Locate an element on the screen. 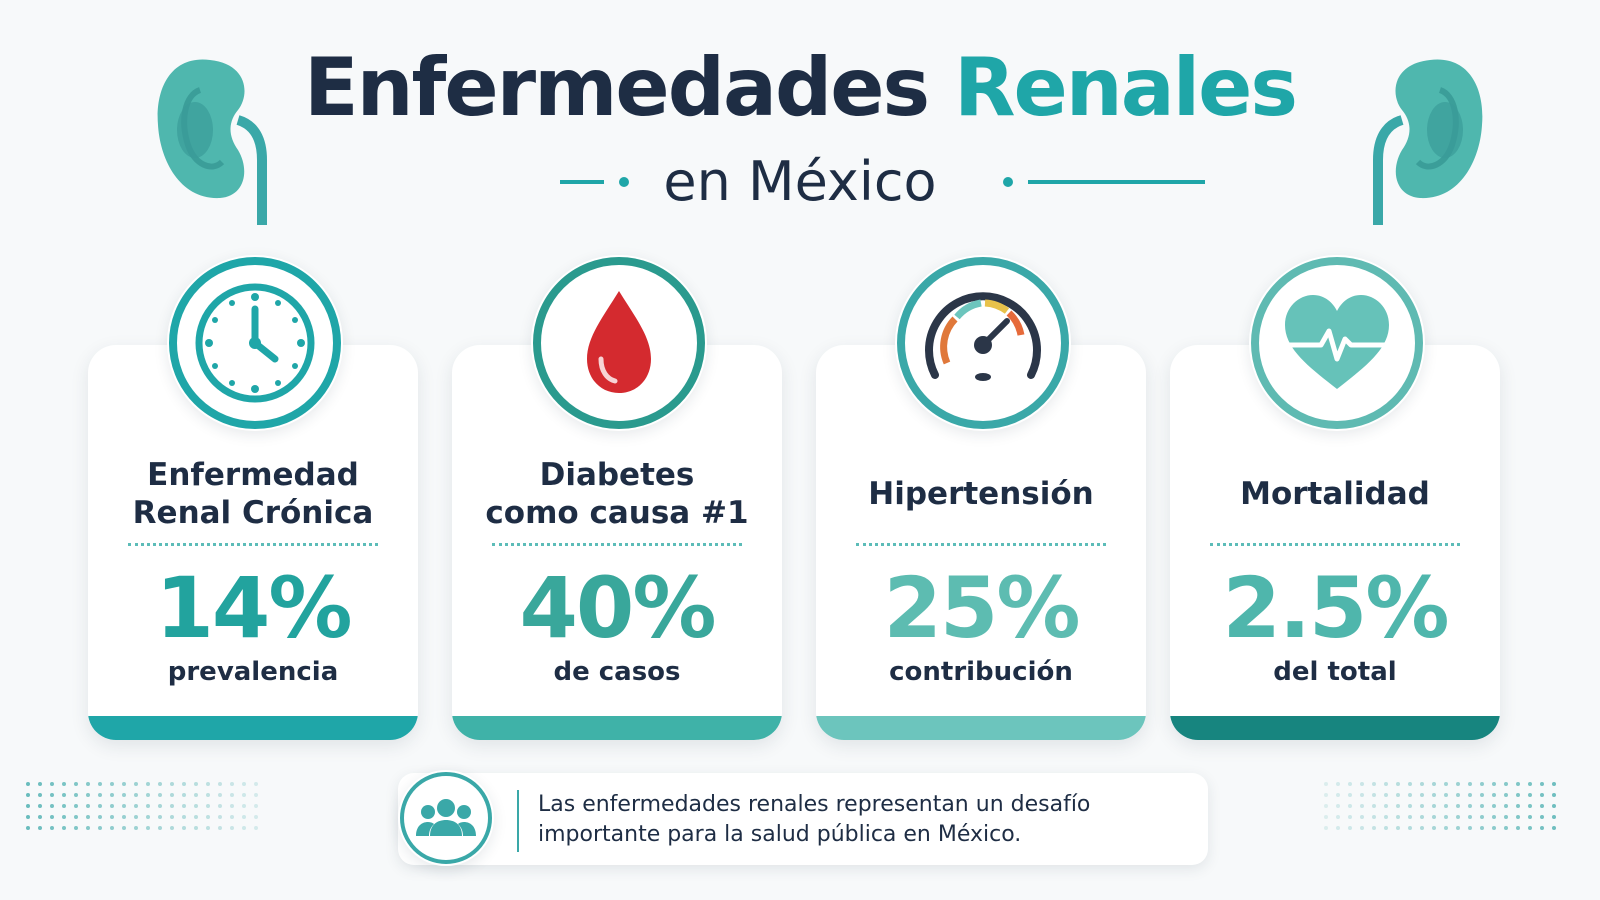 The height and width of the screenshot is (900, 1600). note-divider is located at coordinates (518, 821).